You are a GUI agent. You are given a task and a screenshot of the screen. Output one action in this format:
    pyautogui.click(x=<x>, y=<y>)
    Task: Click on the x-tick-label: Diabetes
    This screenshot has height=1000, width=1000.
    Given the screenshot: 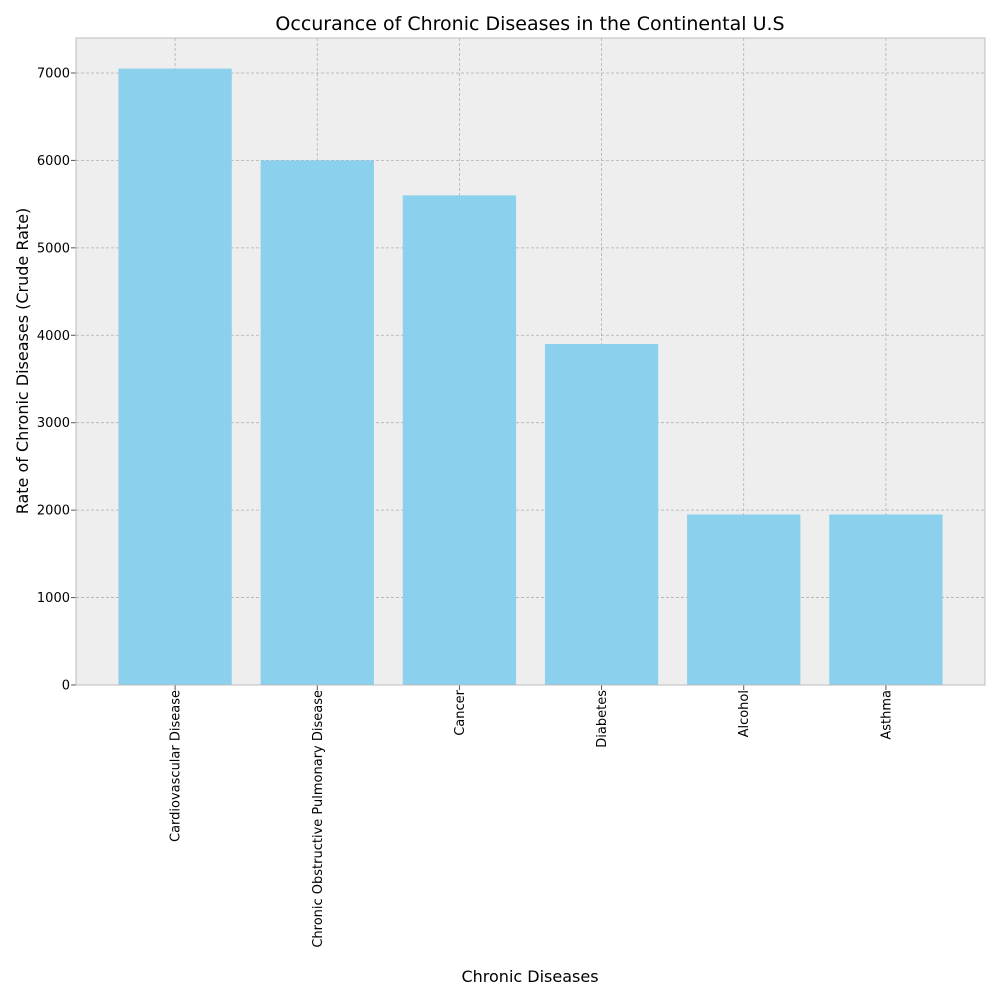 What is the action you would take?
    pyautogui.click(x=602, y=719)
    